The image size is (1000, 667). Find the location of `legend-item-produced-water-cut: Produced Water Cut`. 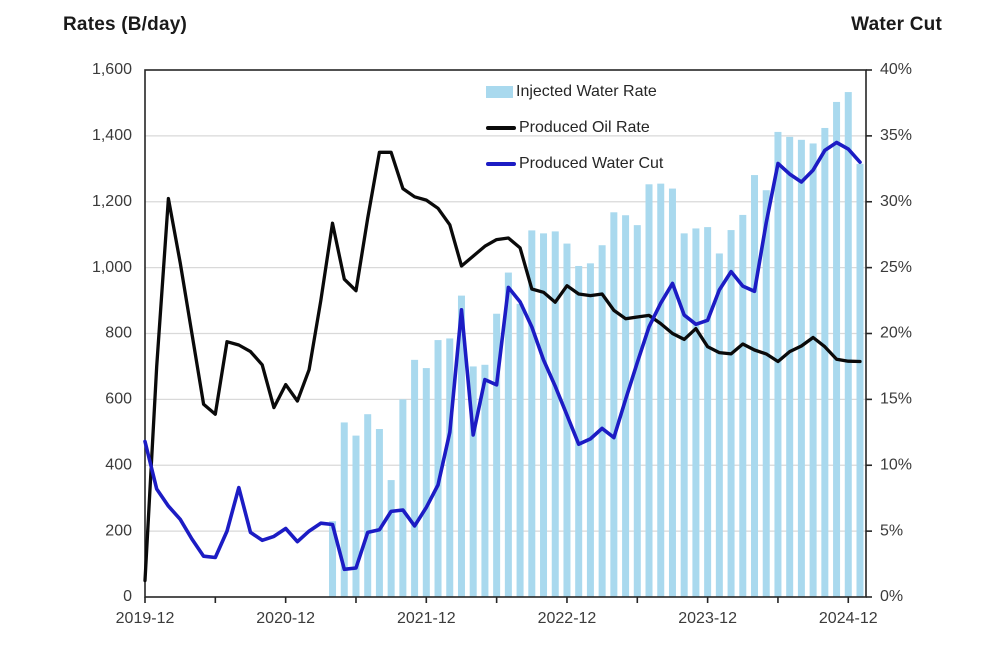

legend-item-produced-water-cut: Produced Water Cut is located at coordinates (574, 164).